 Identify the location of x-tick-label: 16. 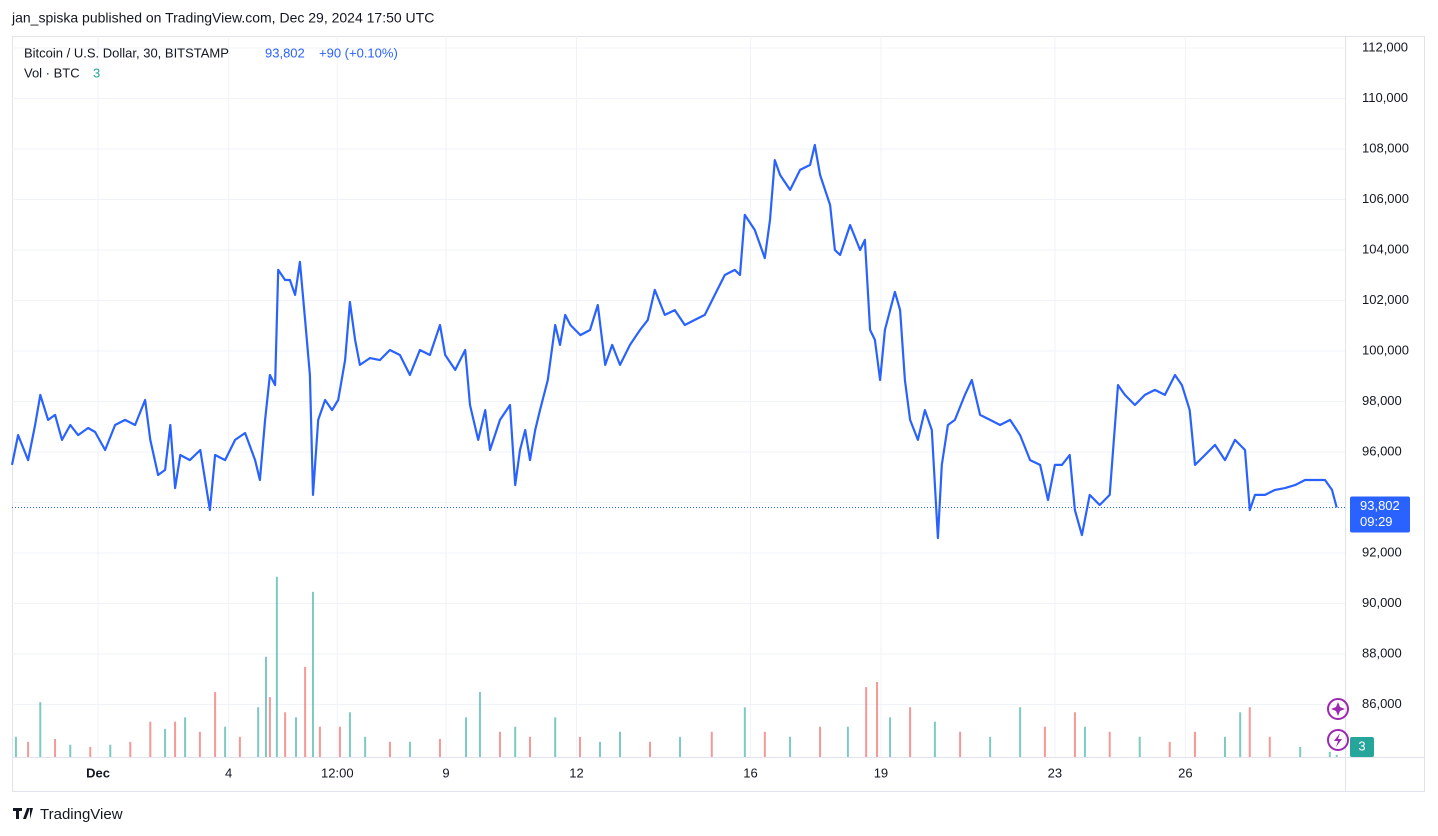
(750, 772).